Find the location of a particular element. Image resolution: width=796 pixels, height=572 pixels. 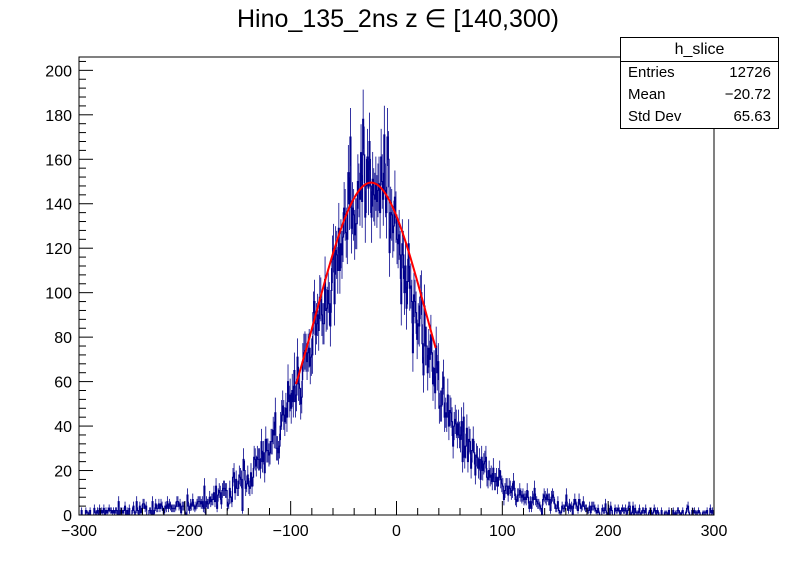

y-tick-label: 160 is located at coordinates (58, 160).